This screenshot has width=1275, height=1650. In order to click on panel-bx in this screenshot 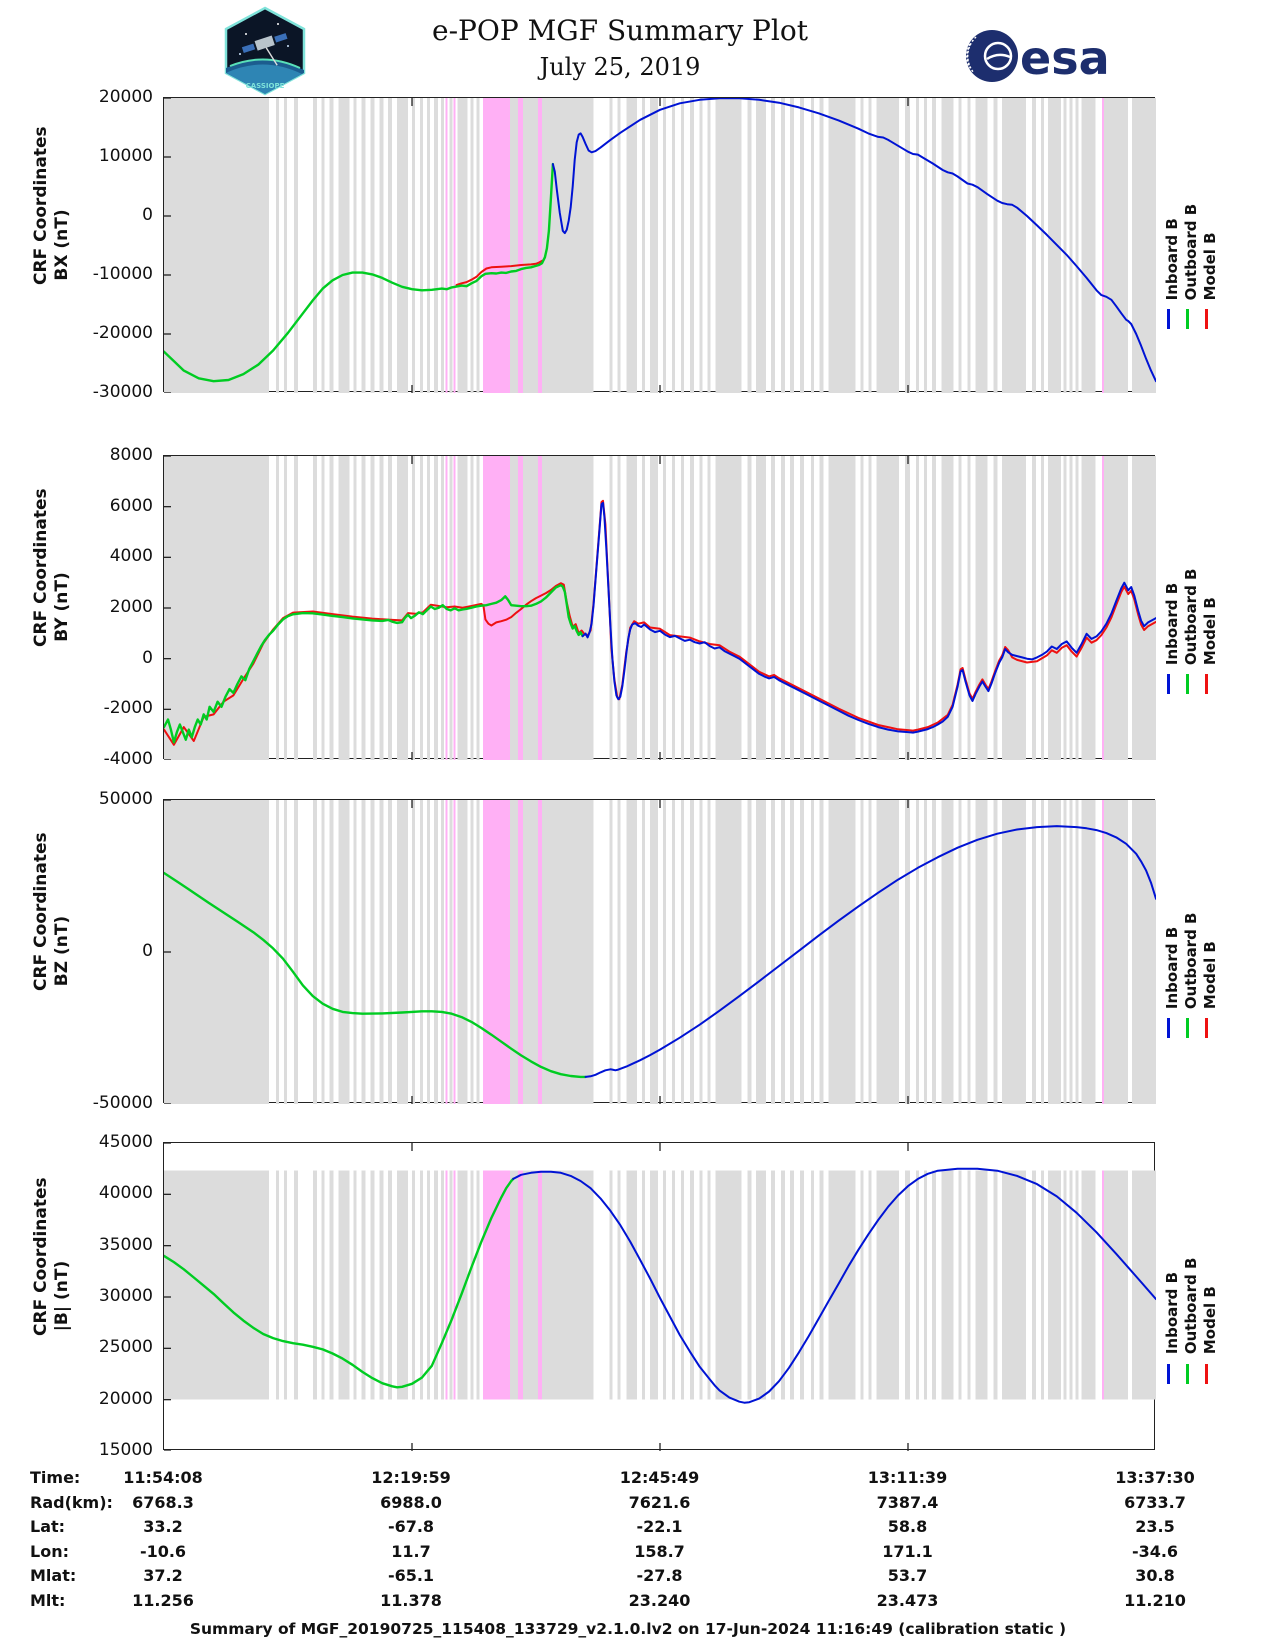, I will do `click(659, 245)`.